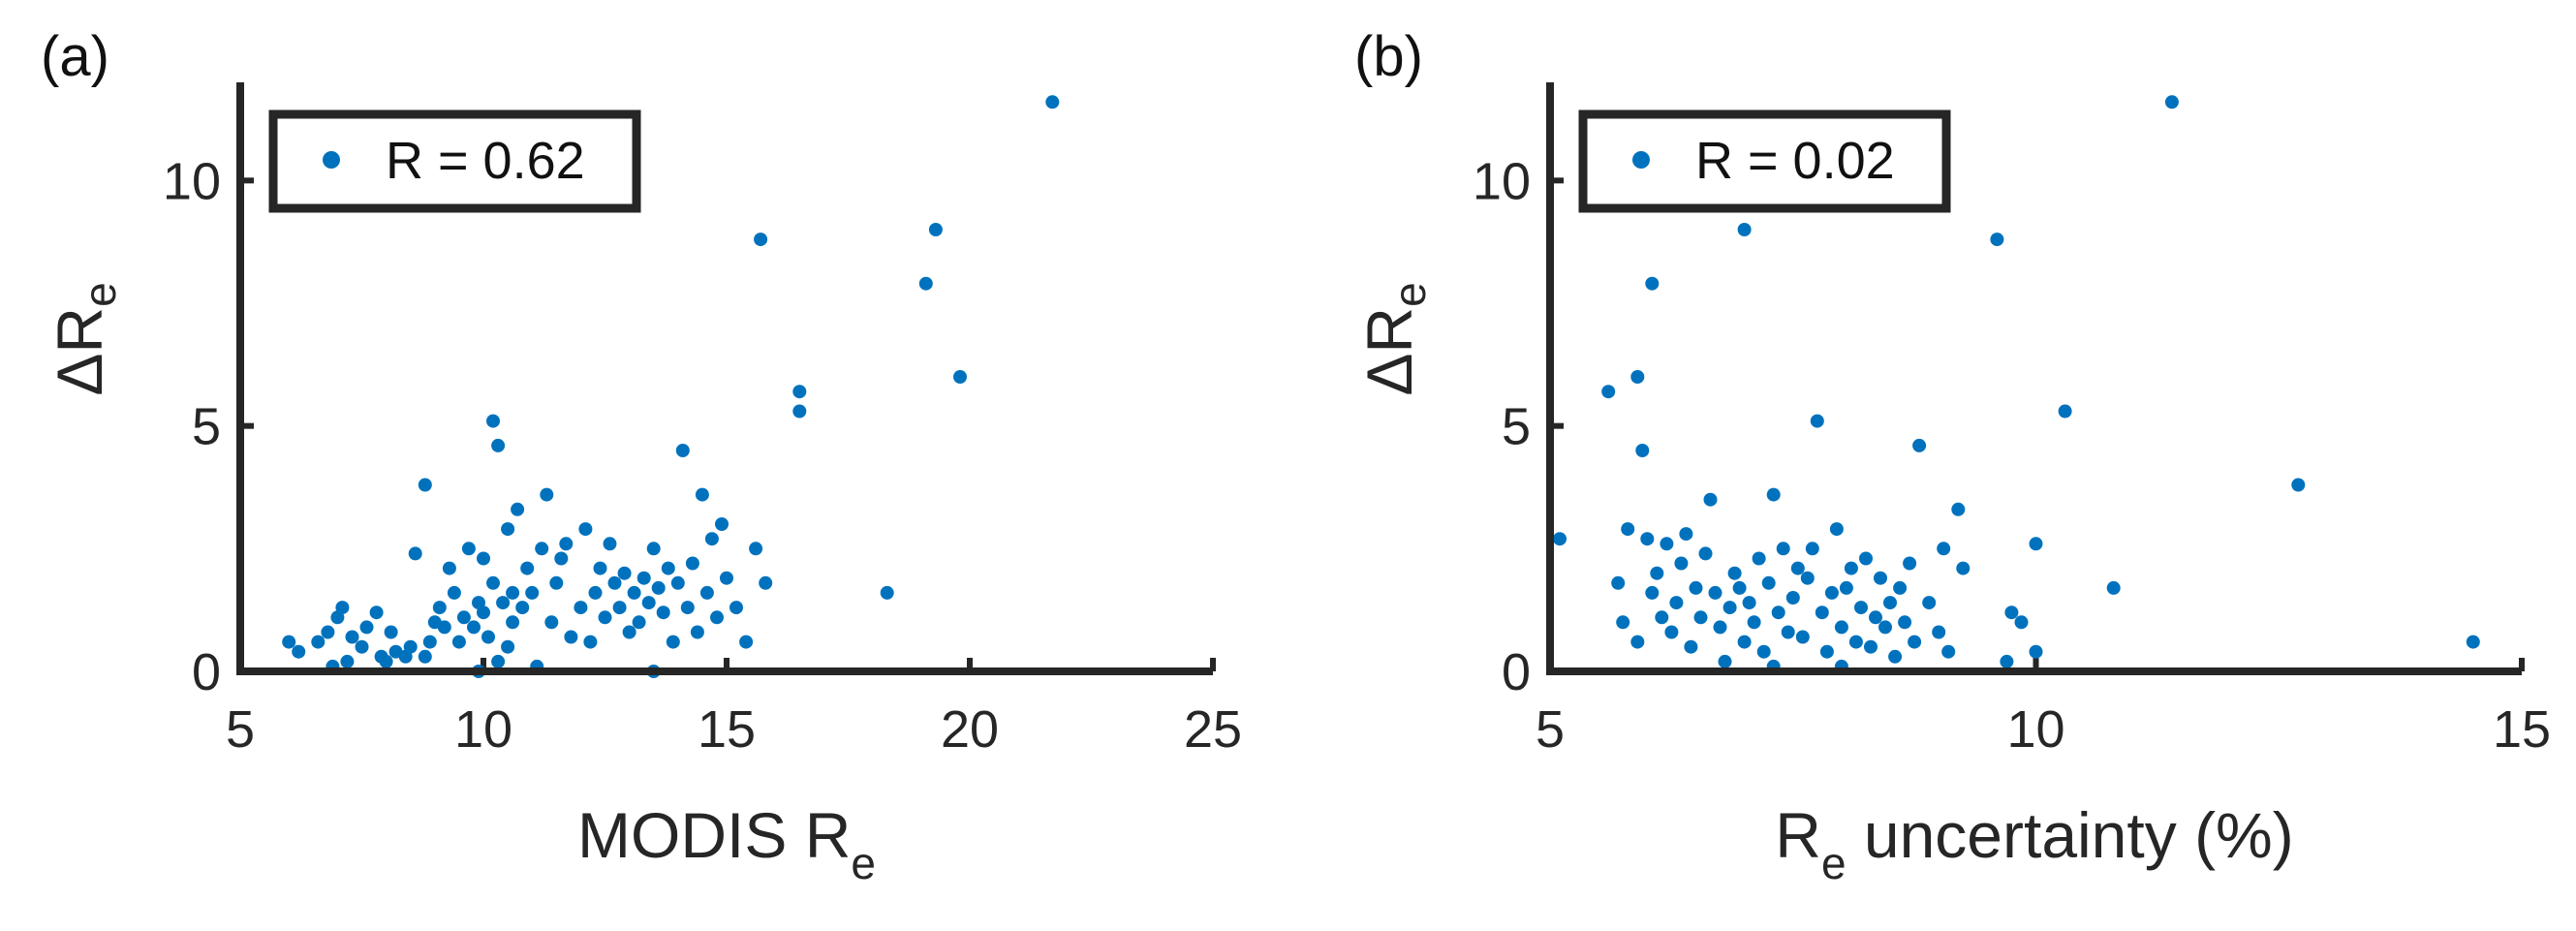 This screenshot has width=2576, height=931. I want to click on panel-b-y-axis-label: ΔRe, so click(1394, 338).